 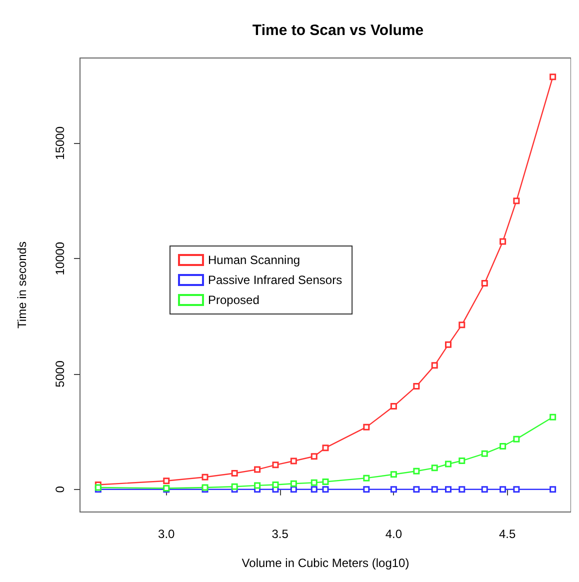 What do you see at coordinates (254, 260) in the screenshot?
I see `legend-label: Human Scanning` at bounding box center [254, 260].